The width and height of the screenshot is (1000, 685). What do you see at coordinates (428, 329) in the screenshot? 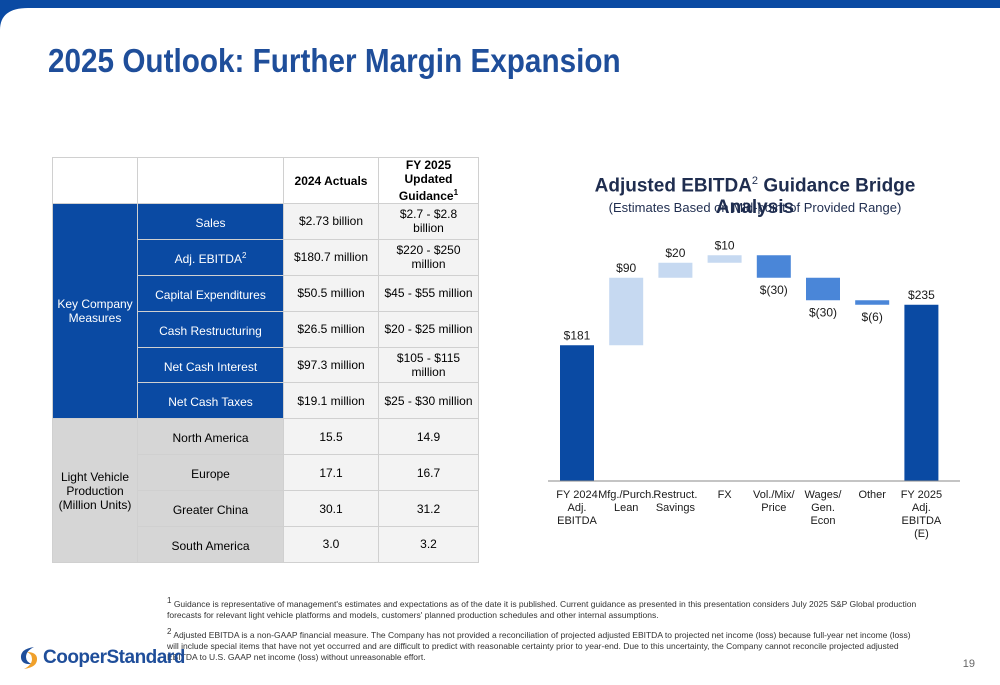
I see `row-guidance: $20 - $25 million` at bounding box center [428, 329].